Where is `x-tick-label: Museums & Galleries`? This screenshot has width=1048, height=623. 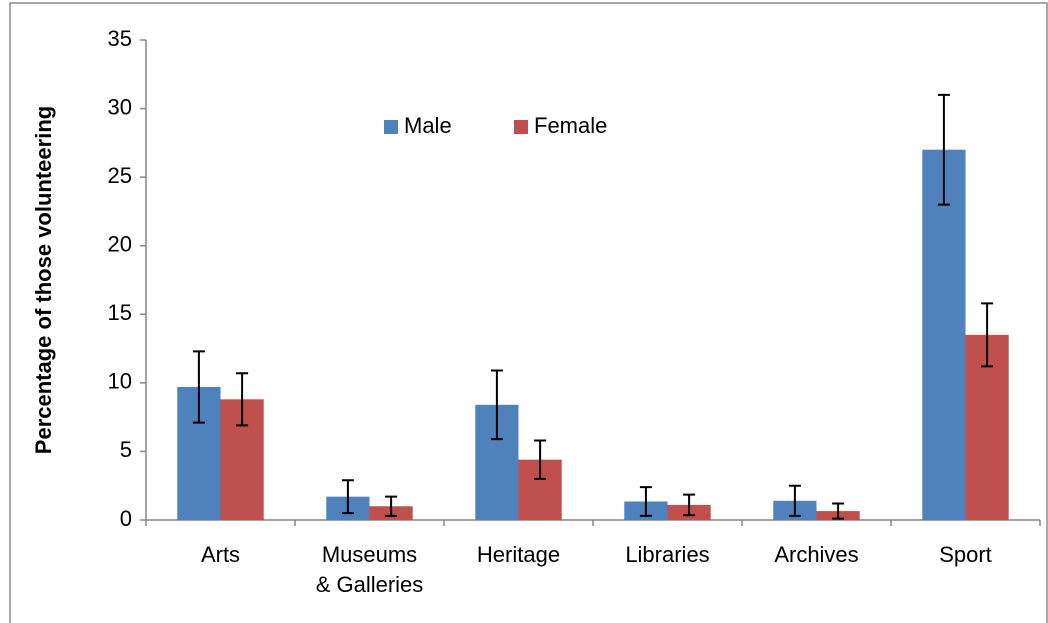 x-tick-label: Museums & Galleries is located at coordinates (369, 569).